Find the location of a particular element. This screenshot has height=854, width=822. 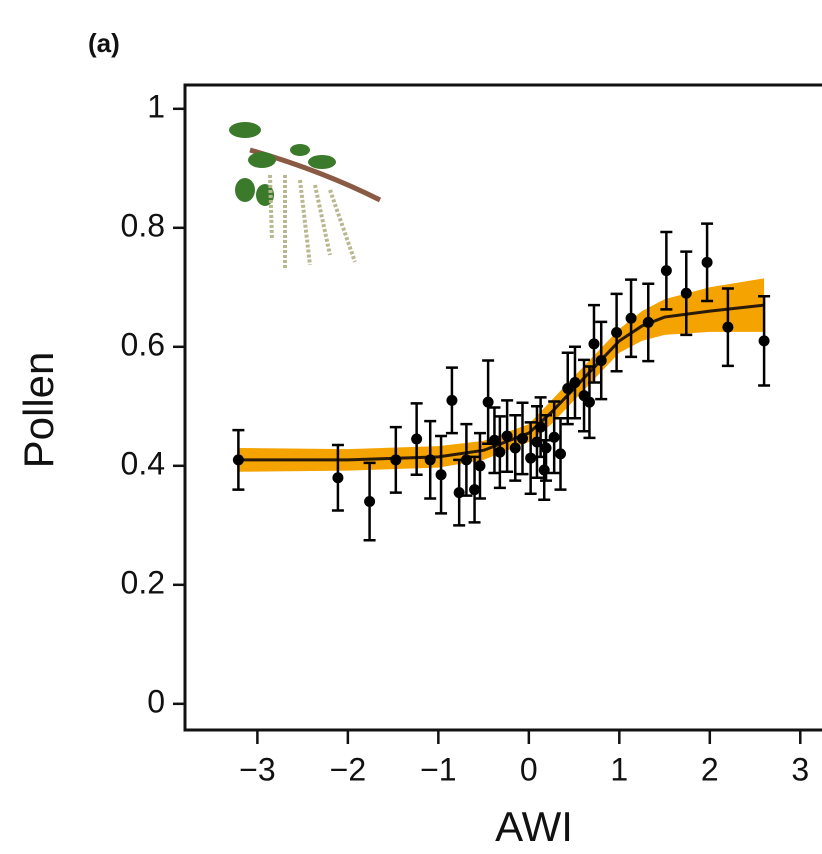

confidence-band is located at coordinates (502, 375).